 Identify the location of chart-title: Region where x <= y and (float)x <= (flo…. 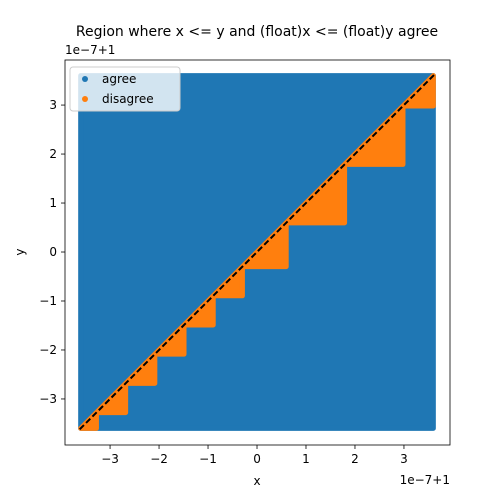
(257, 32).